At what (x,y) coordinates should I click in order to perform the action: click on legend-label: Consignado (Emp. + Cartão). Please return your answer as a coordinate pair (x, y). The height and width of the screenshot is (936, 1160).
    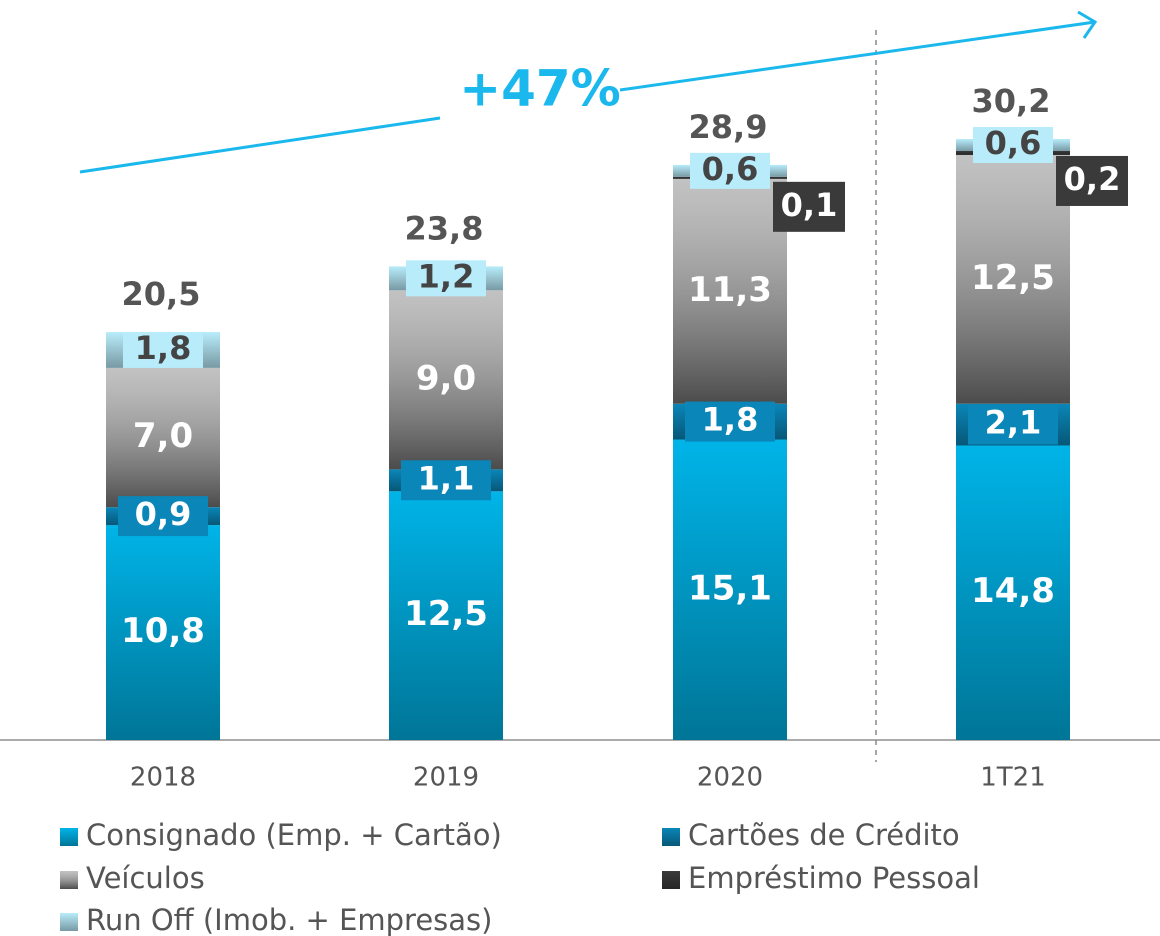
    Looking at the image, I should click on (294, 835).